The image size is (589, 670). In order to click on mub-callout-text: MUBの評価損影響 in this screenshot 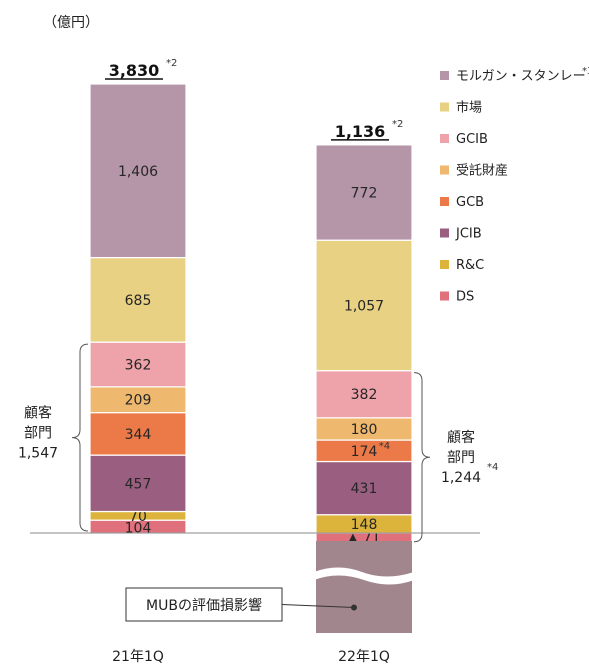, I will do `click(204, 605)`.